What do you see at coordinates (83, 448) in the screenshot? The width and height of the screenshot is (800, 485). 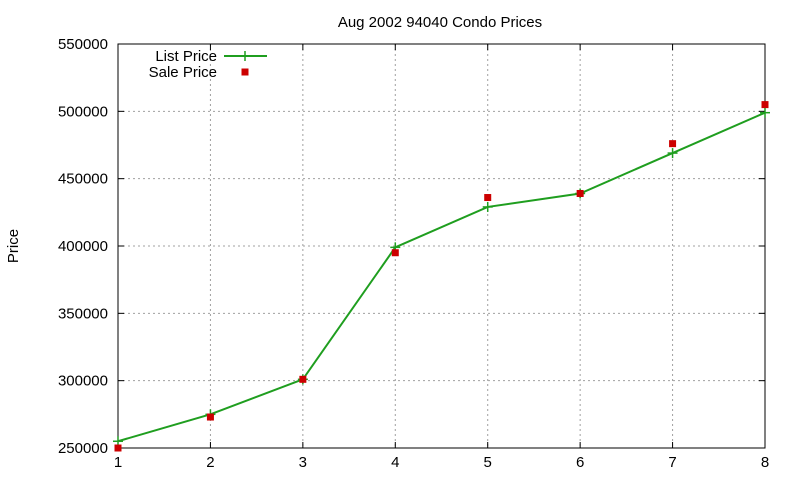 I see `y-tick-label: 250000` at bounding box center [83, 448].